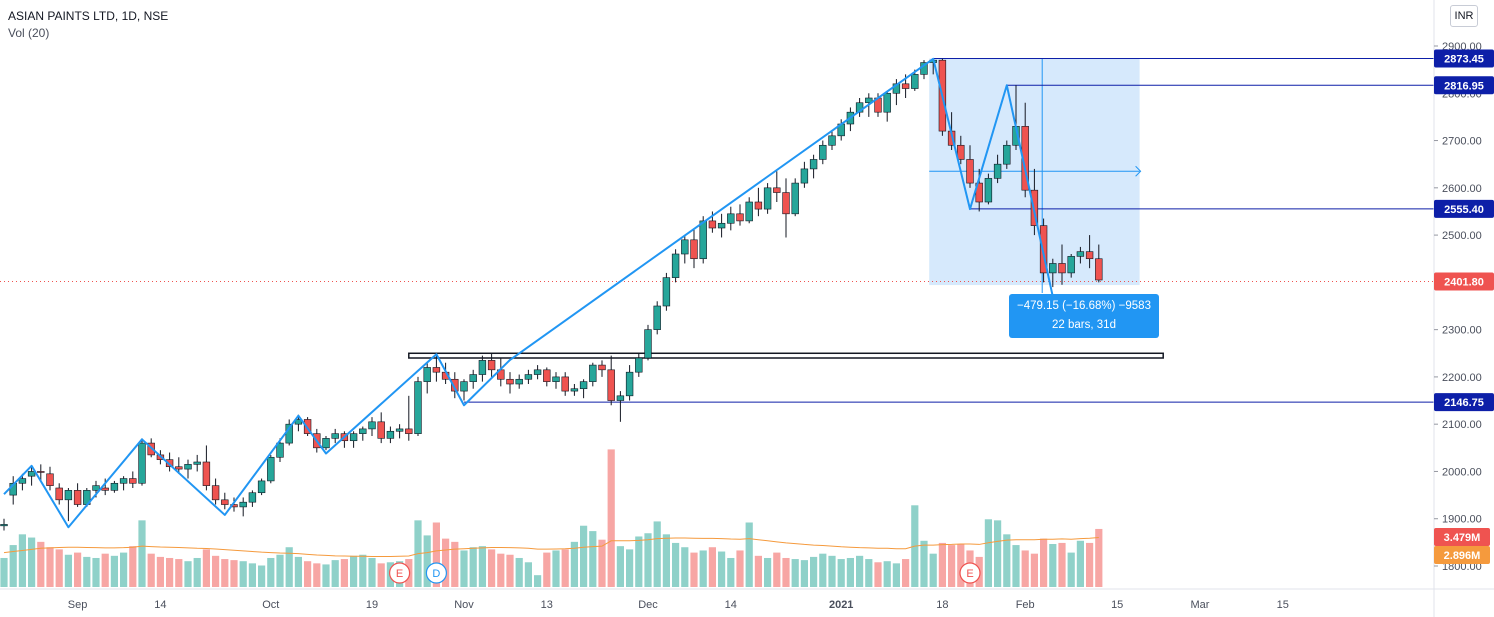 The width and height of the screenshot is (1494, 617). I want to click on time-axis-tick-label: 14, so click(160, 605).